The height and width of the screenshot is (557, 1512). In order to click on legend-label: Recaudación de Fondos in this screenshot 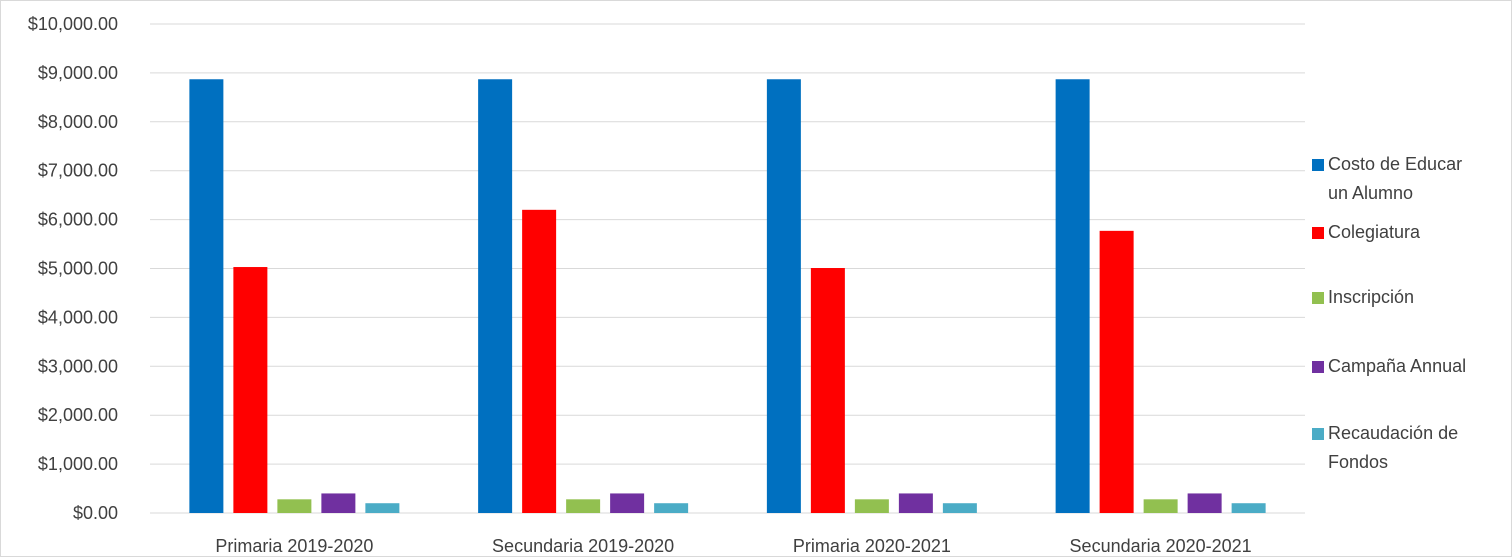, I will do `click(1393, 447)`.